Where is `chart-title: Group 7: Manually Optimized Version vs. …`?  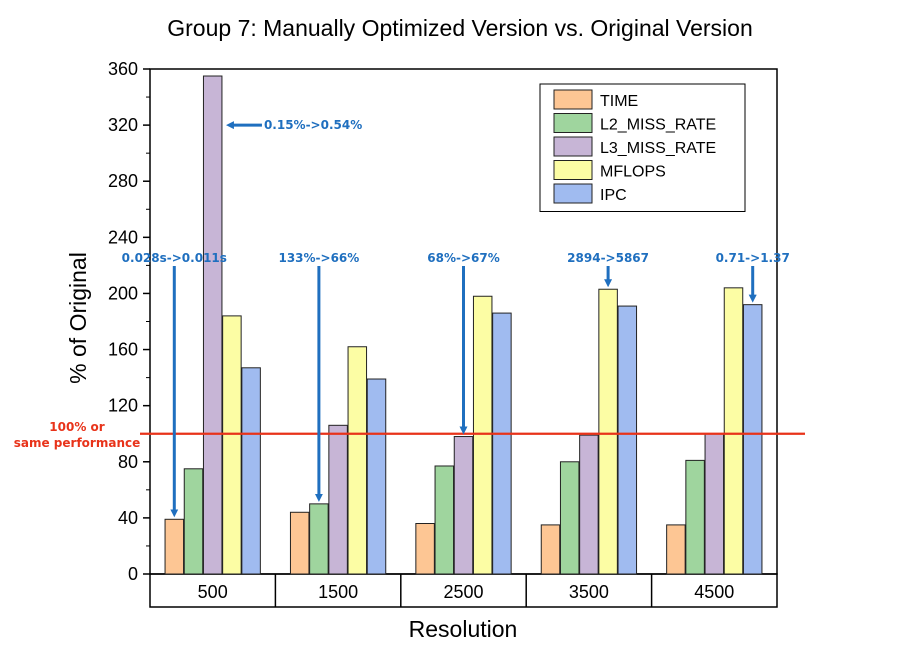
chart-title: Group 7: Manually Optimized Version vs. … is located at coordinates (460, 28).